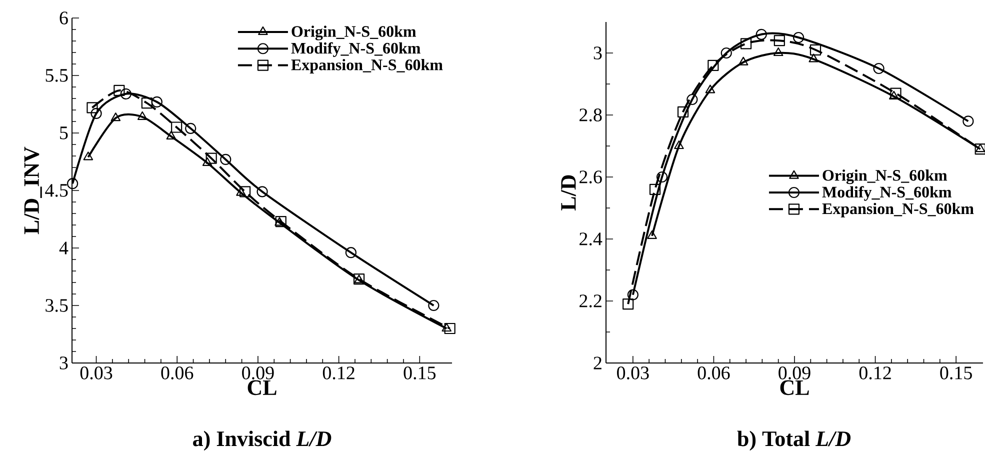 This screenshot has width=985, height=460. What do you see at coordinates (57, 305) in the screenshot?
I see `y-tick-label: 3.5` at bounding box center [57, 305].